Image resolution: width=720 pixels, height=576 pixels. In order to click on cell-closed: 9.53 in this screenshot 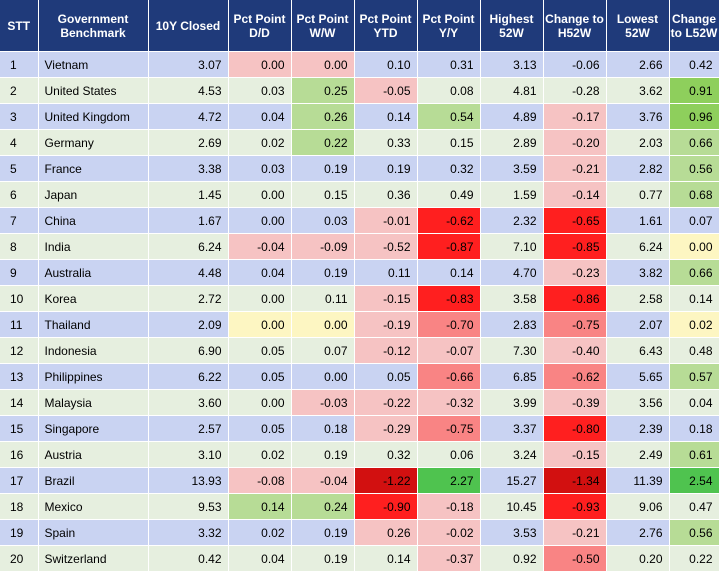, I will do `click(188, 506)`.